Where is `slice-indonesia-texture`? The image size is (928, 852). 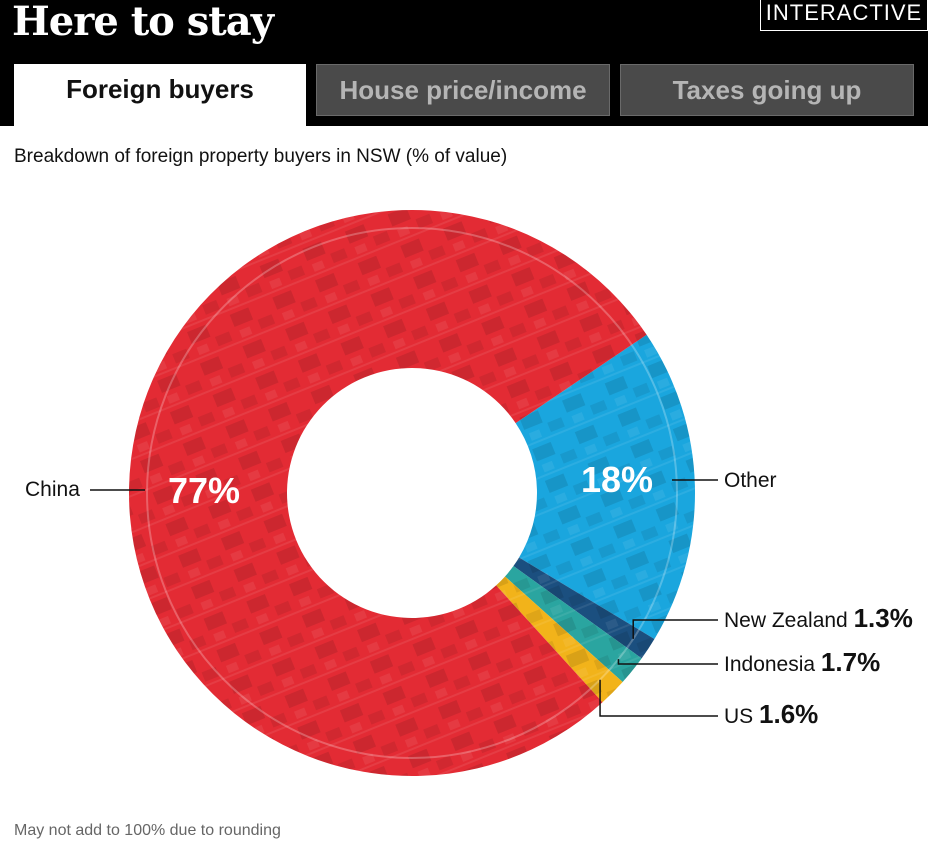 slice-indonesia-texture is located at coordinates (573, 624).